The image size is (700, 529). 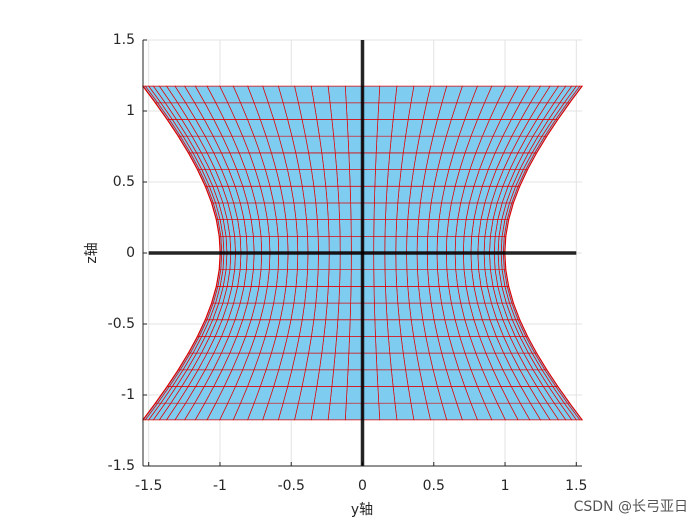 What do you see at coordinates (434, 486) in the screenshot?
I see `x-tick-label: 0.5` at bounding box center [434, 486].